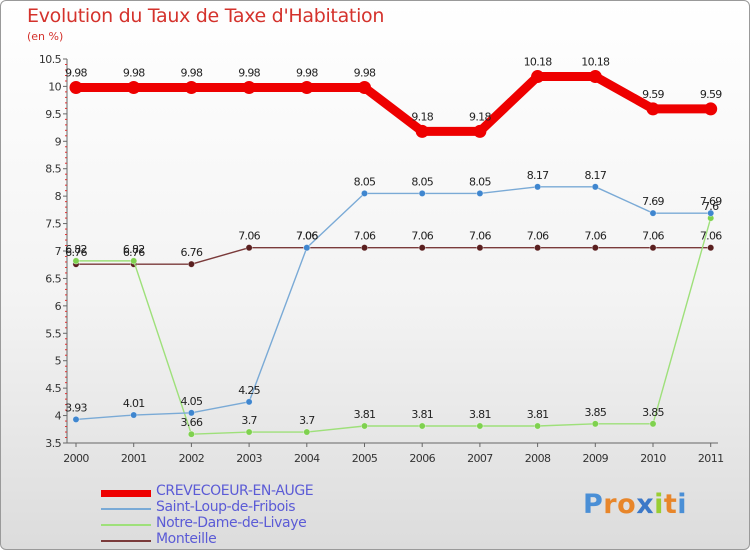 The image size is (750, 550). What do you see at coordinates (249, 390) in the screenshot?
I see `data-label: 4.25` at bounding box center [249, 390].